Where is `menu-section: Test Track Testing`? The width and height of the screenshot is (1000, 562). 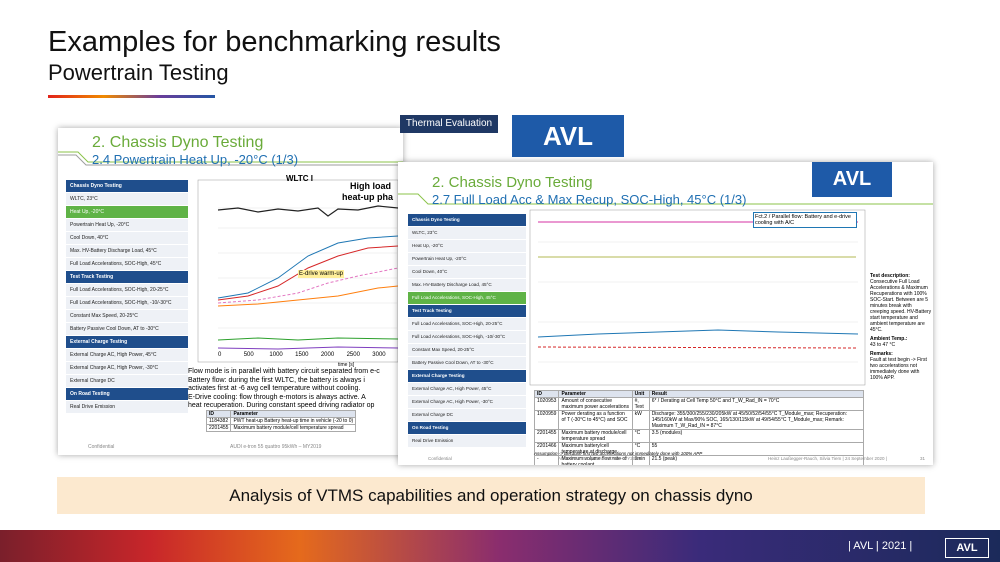 menu-section: Test Track Testing is located at coordinates (127, 277).